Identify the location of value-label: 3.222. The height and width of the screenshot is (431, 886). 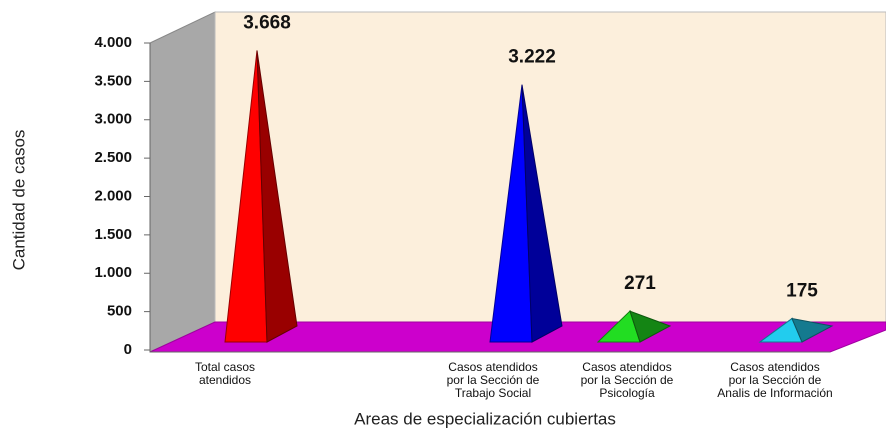
(532, 57).